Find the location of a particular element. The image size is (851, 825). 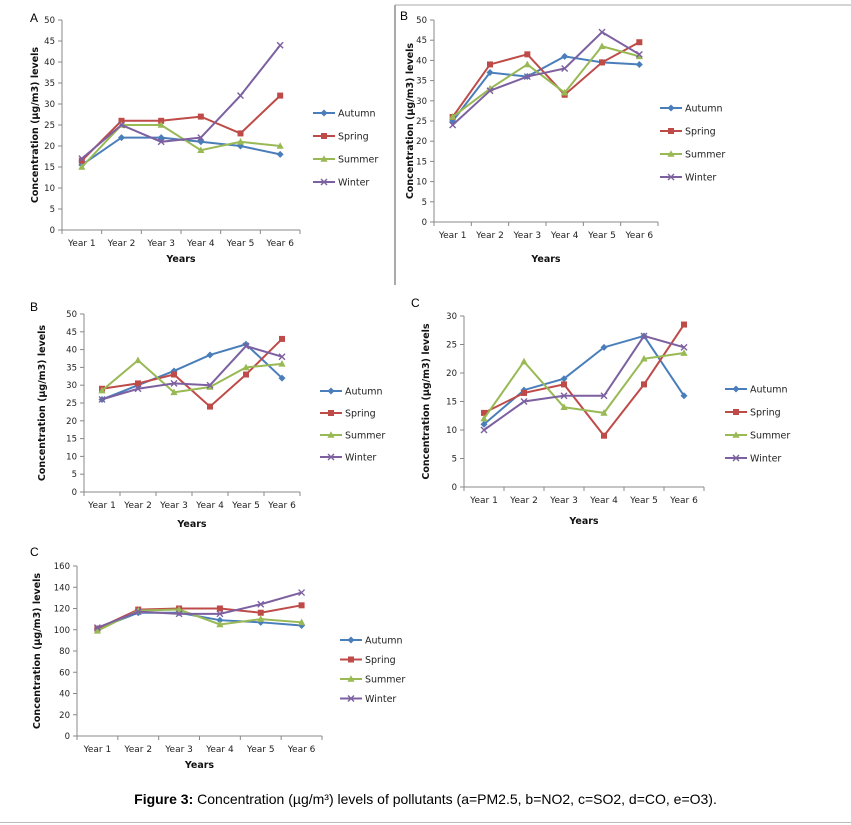

y-tick-label: 25 is located at coordinates (71, 404).